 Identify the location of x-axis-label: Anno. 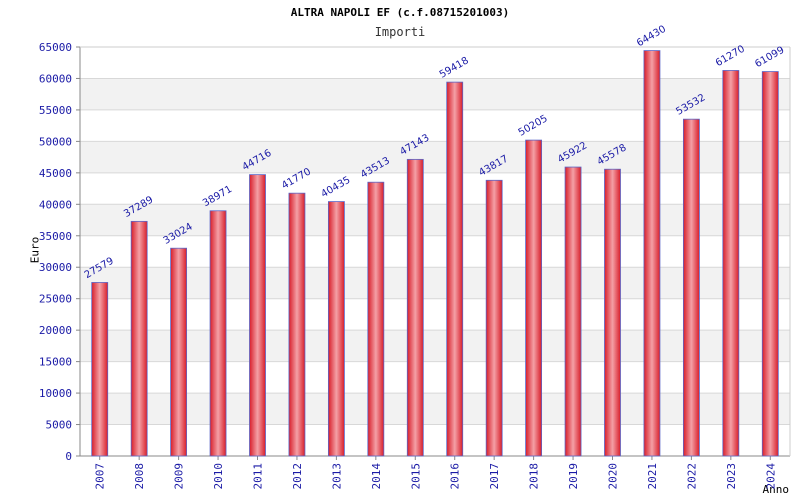
(776, 489).